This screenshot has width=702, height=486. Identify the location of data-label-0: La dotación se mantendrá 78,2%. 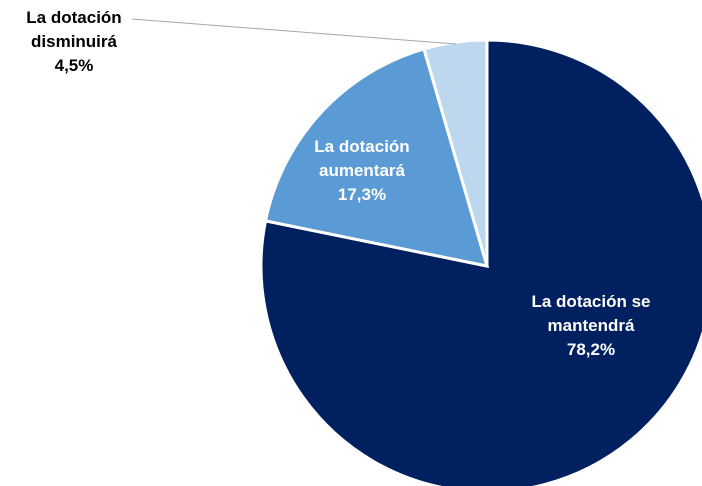
(590, 325).